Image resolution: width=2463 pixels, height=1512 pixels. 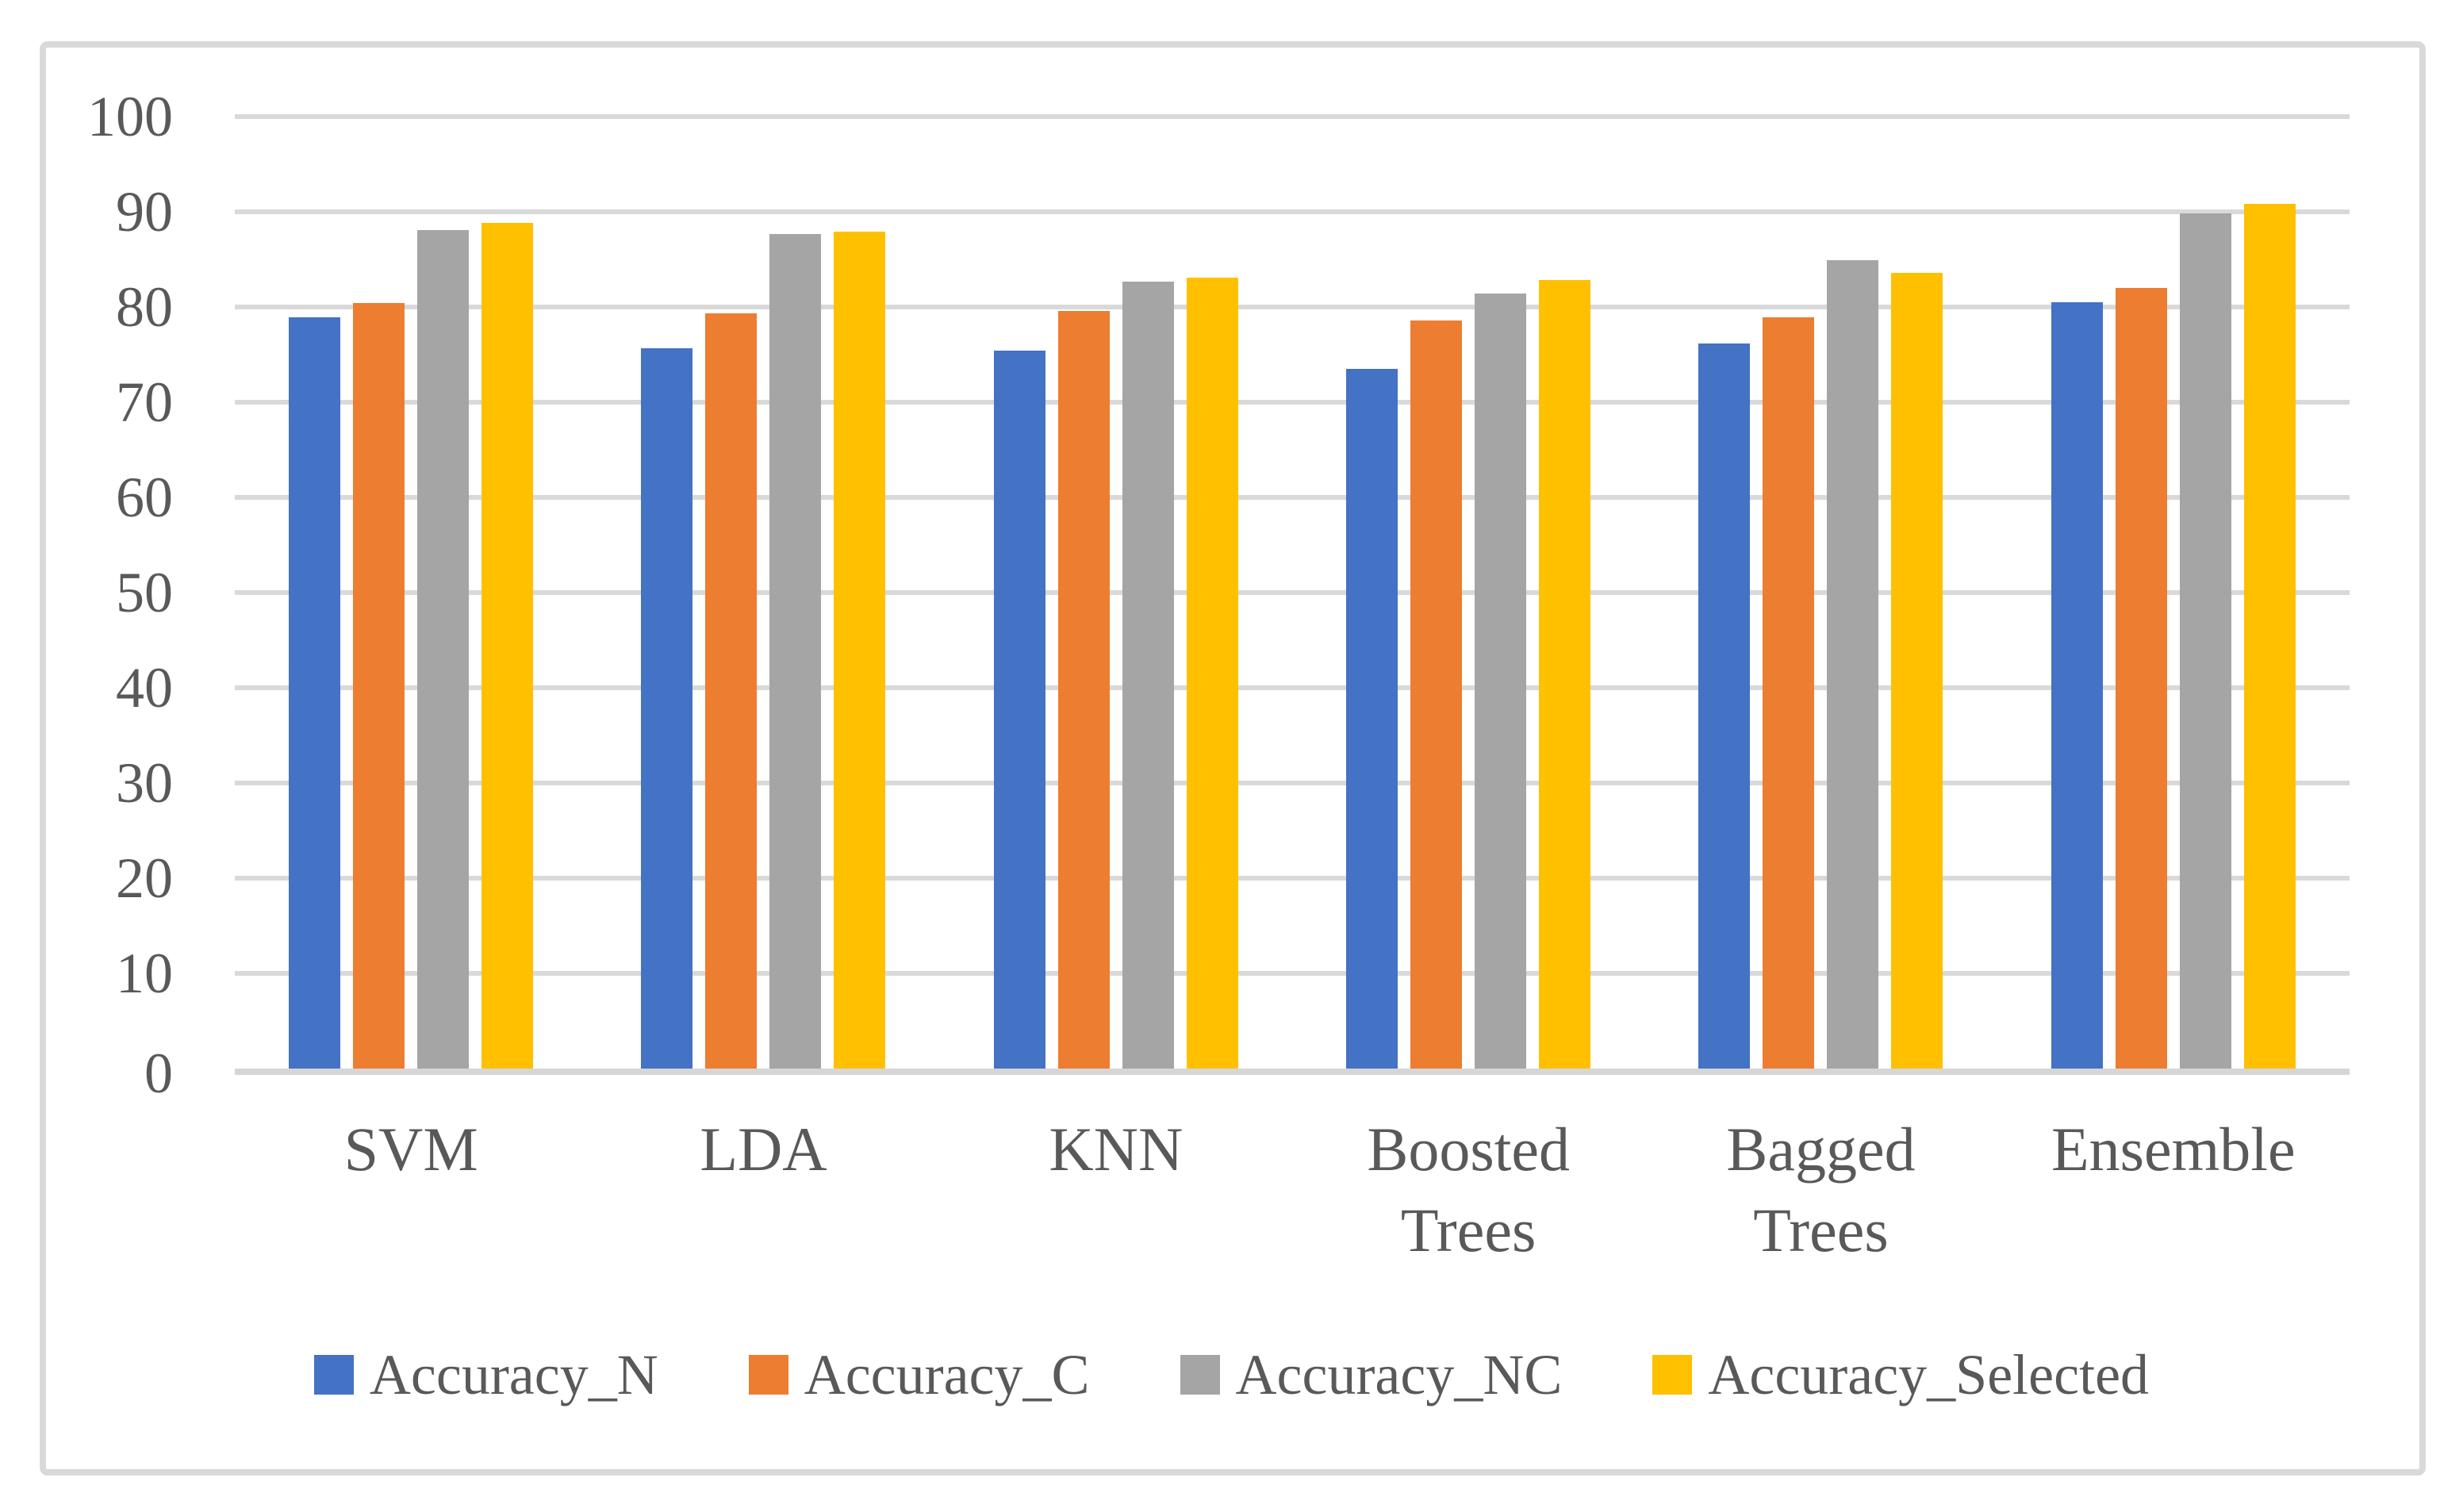 I want to click on y-tick-label: 70, so click(x=144, y=402).